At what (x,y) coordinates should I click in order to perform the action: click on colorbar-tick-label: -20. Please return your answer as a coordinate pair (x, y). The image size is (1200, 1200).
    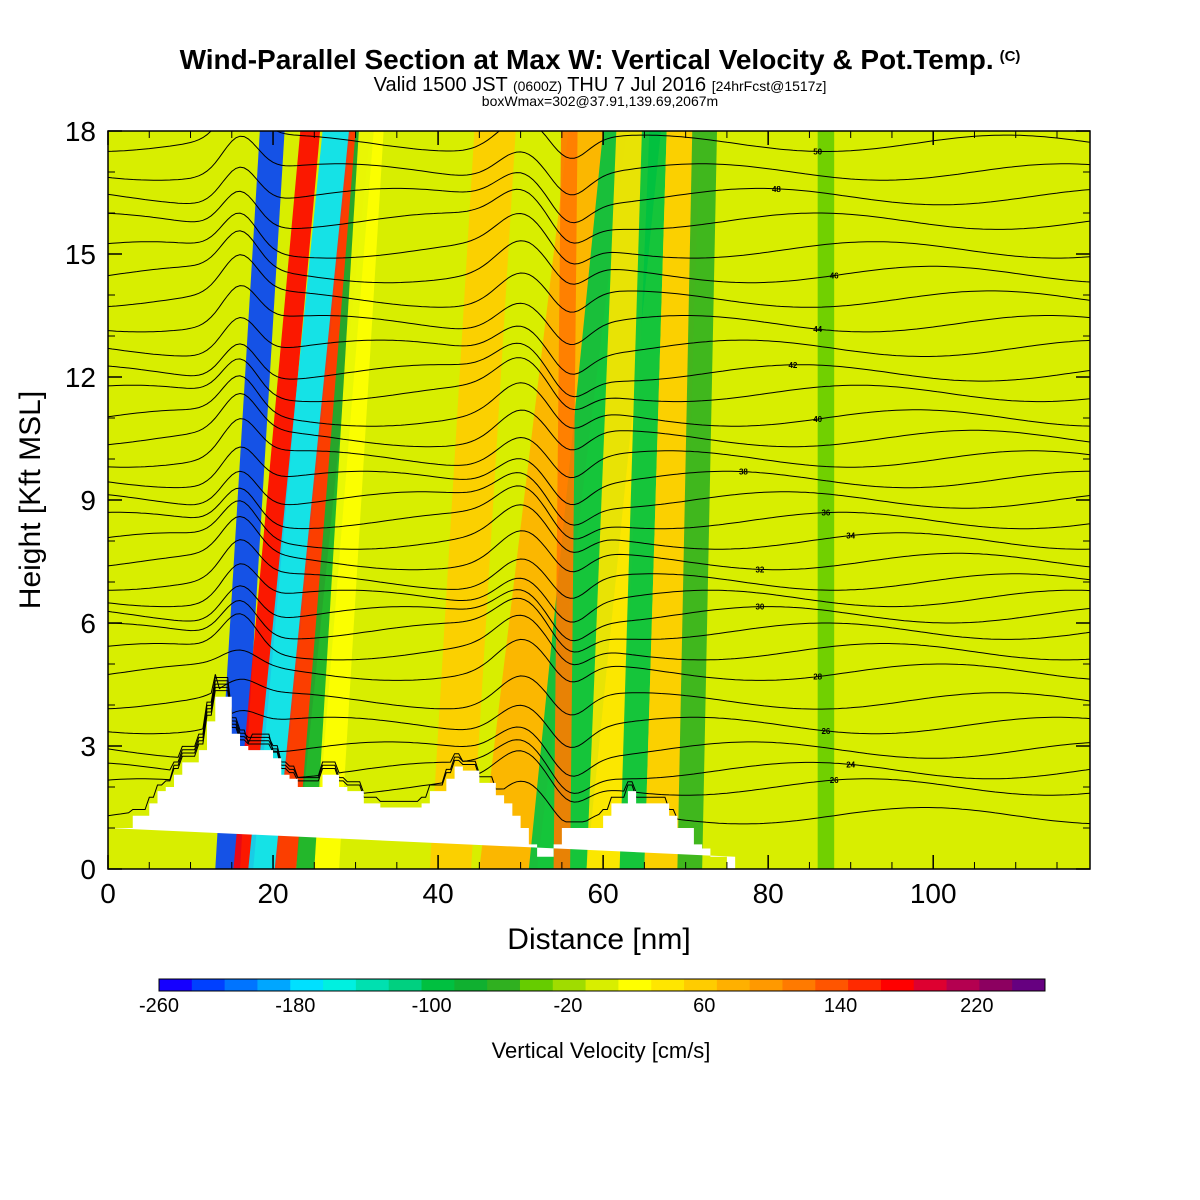
    Looking at the image, I should click on (567, 1006).